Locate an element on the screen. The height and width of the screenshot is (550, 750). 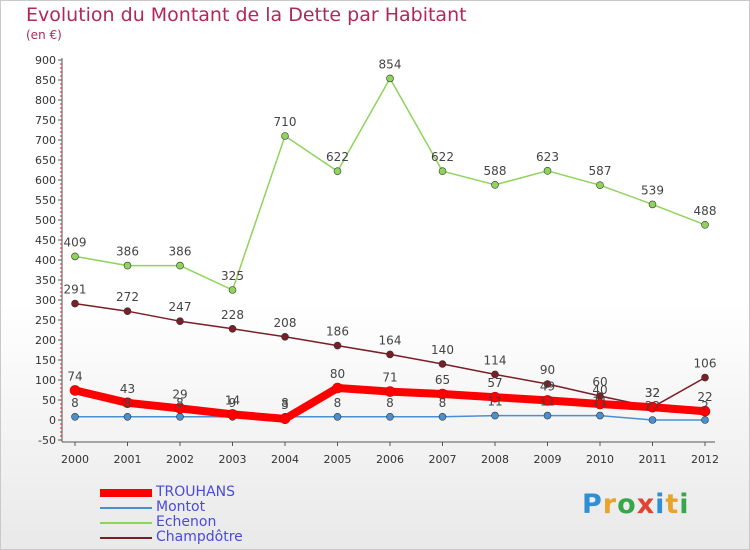
data-label: 291 is located at coordinates (75, 290).